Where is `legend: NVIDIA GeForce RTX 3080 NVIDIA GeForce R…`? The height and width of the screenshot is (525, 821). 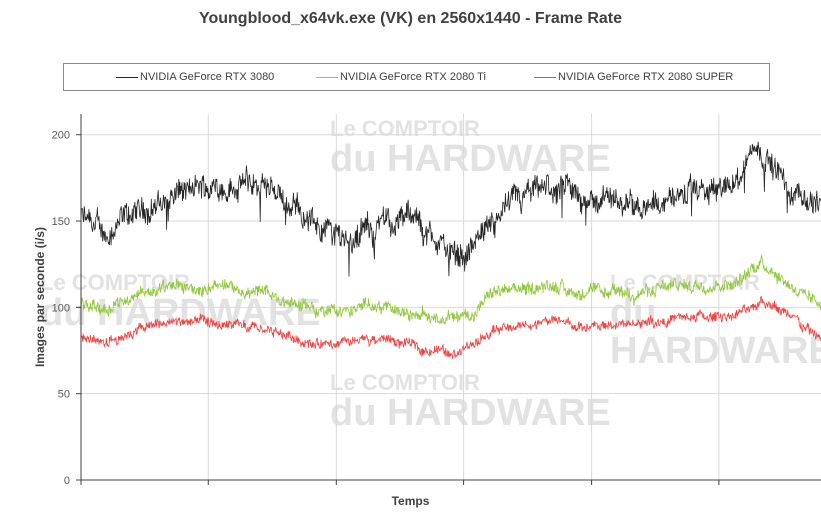 legend: NVIDIA GeForce RTX 3080 NVIDIA GeForce R… is located at coordinates (416, 77).